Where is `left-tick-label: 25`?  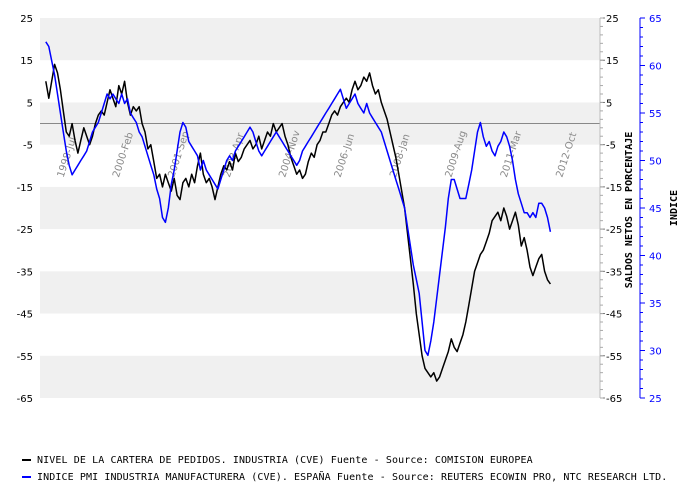
left-tick-label: 25 is located at coordinates (26, 19).